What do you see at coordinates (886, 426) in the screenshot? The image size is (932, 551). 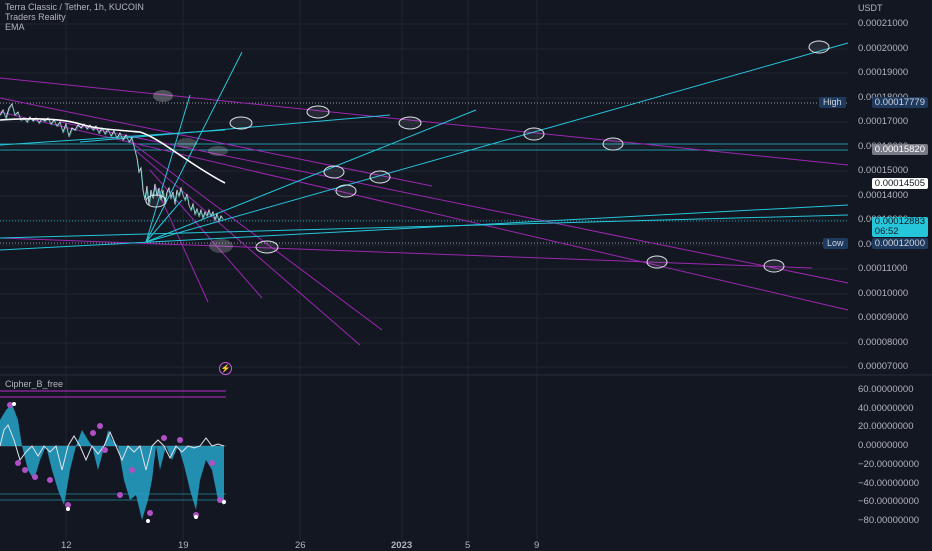 I see `osc-axis-label: 20.00000000` at bounding box center [886, 426].